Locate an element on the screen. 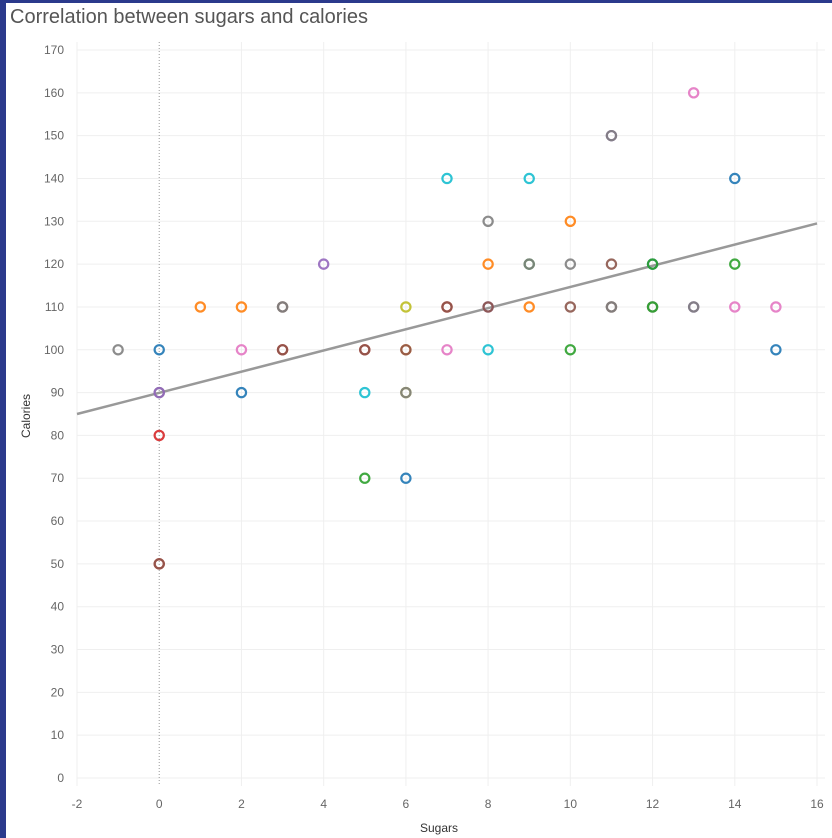 The height and width of the screenshot is (838, 832). y-tick-label: 100 is located at coordinates (54, 350).